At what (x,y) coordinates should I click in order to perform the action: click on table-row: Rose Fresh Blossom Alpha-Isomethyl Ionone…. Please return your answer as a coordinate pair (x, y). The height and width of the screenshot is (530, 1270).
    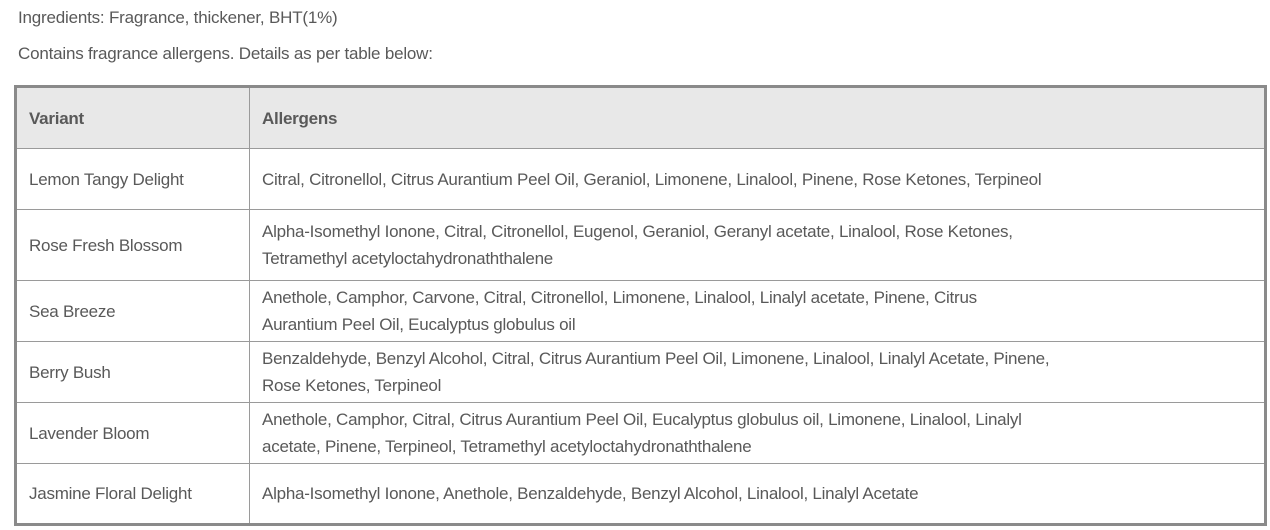
    Looking at the image, I should click on (640, 245).